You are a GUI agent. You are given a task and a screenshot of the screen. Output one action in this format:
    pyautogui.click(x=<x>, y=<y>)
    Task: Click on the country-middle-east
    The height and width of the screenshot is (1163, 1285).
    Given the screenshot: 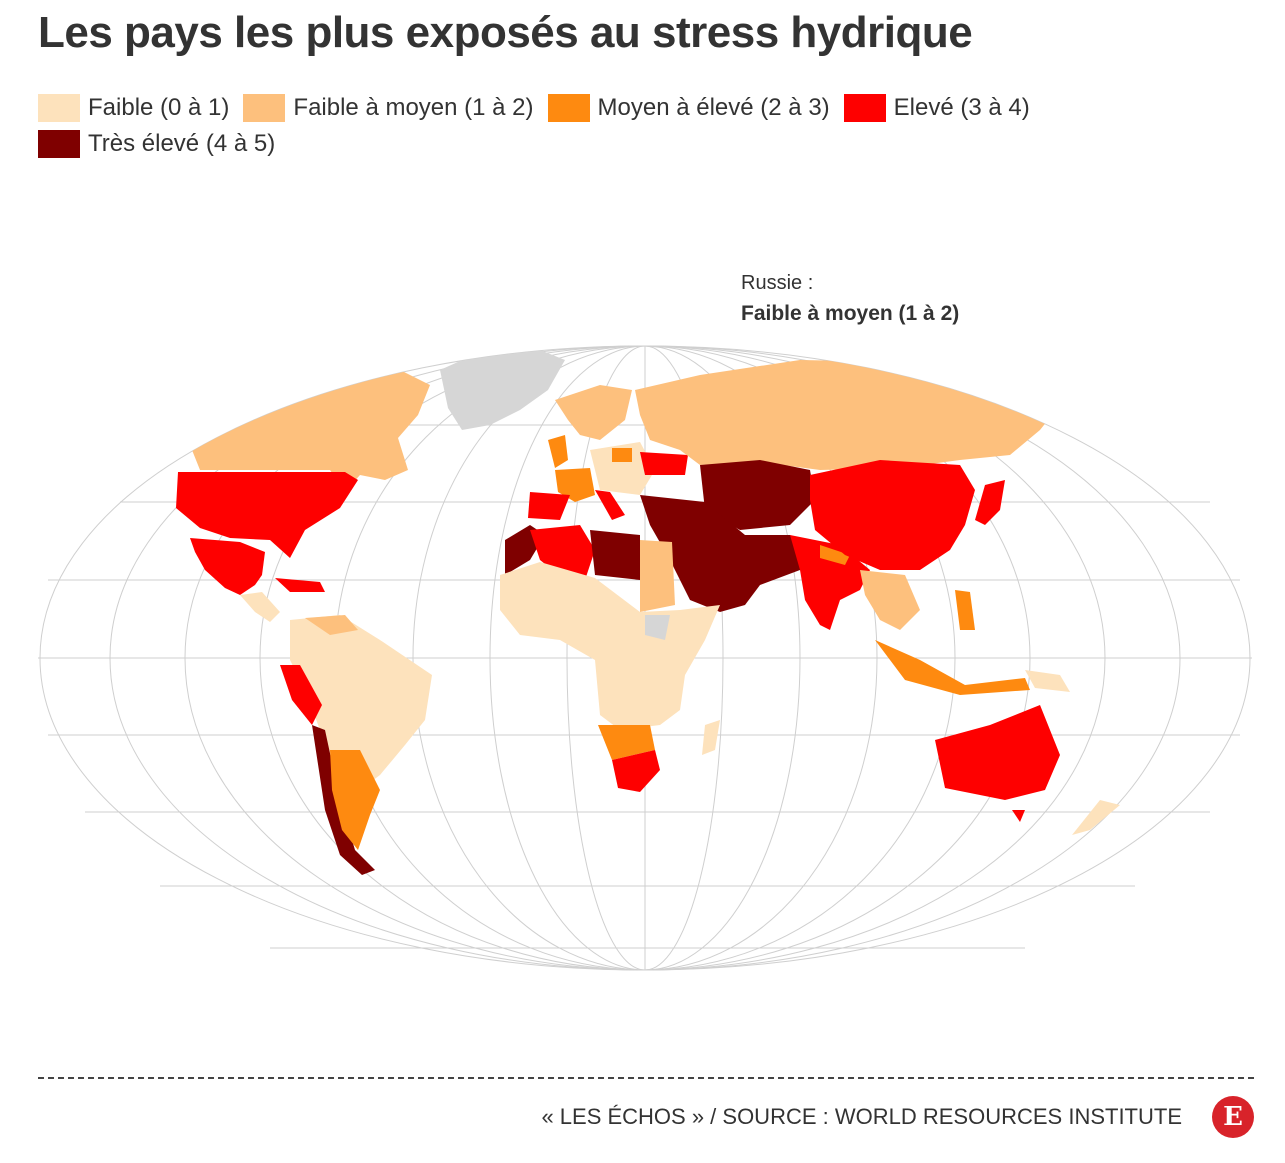 What is the action you would take?
    pyautogui.click(x=727, y=553)
    